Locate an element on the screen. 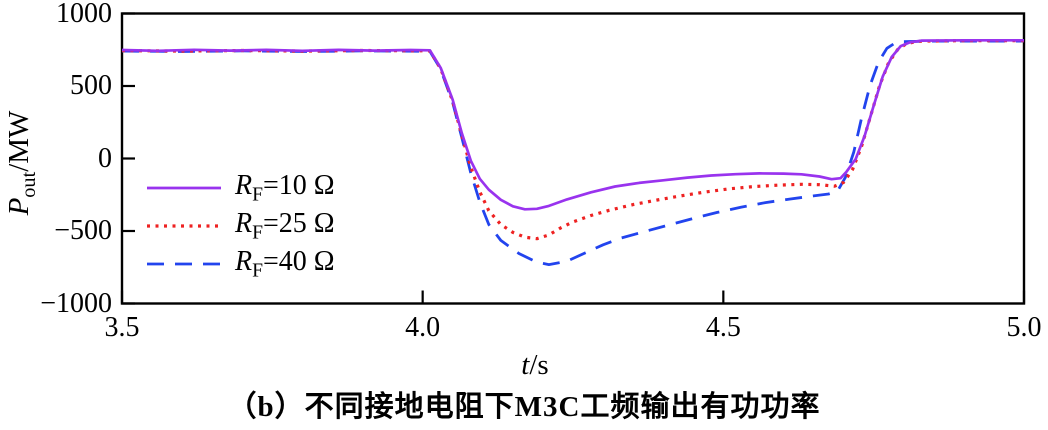  y-axis-label-subscript: out is located at coordinates (28, 184).